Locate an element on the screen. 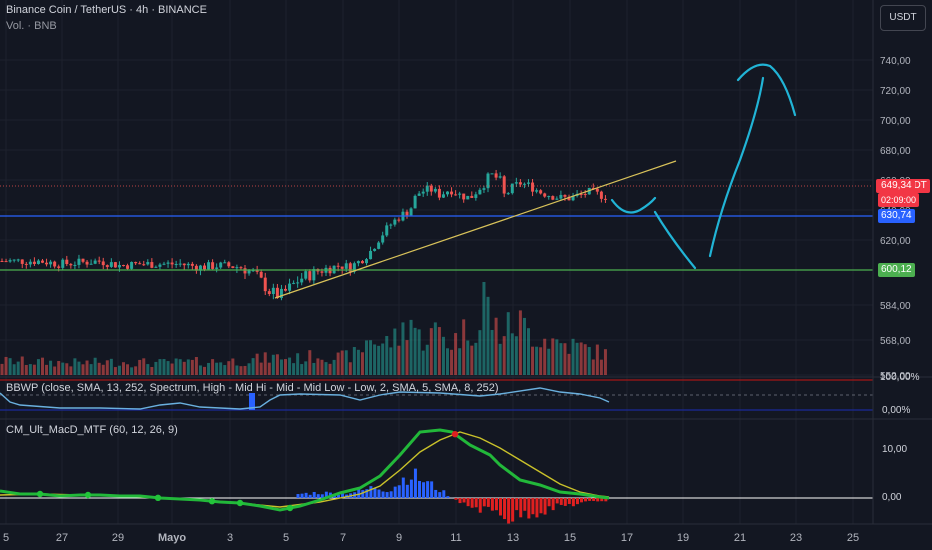 Image resolution: width=932 pixels, height=550 pixels. drawing-top is located at coordinates (766, 90).